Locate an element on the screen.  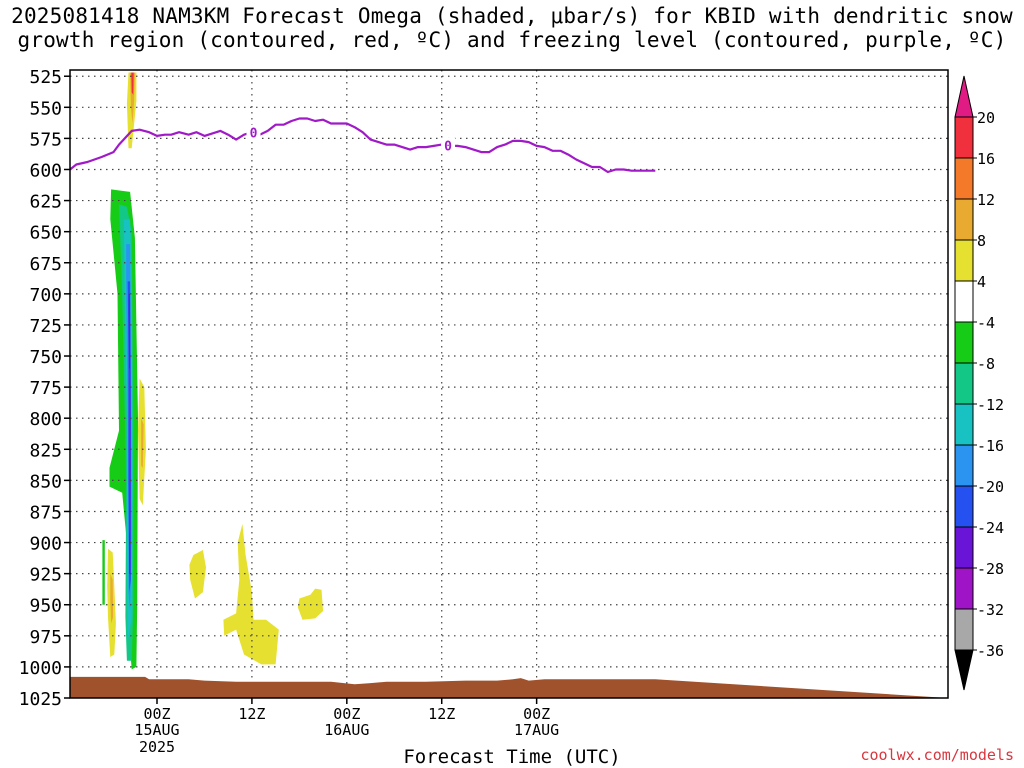
y-tick-label: 1000 is located at coordinates (40, 668).